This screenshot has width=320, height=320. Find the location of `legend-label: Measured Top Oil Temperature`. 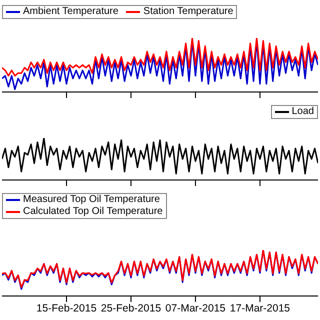

legend-label: Measured Top Oil Temperature is located at coordinates (91, 200).